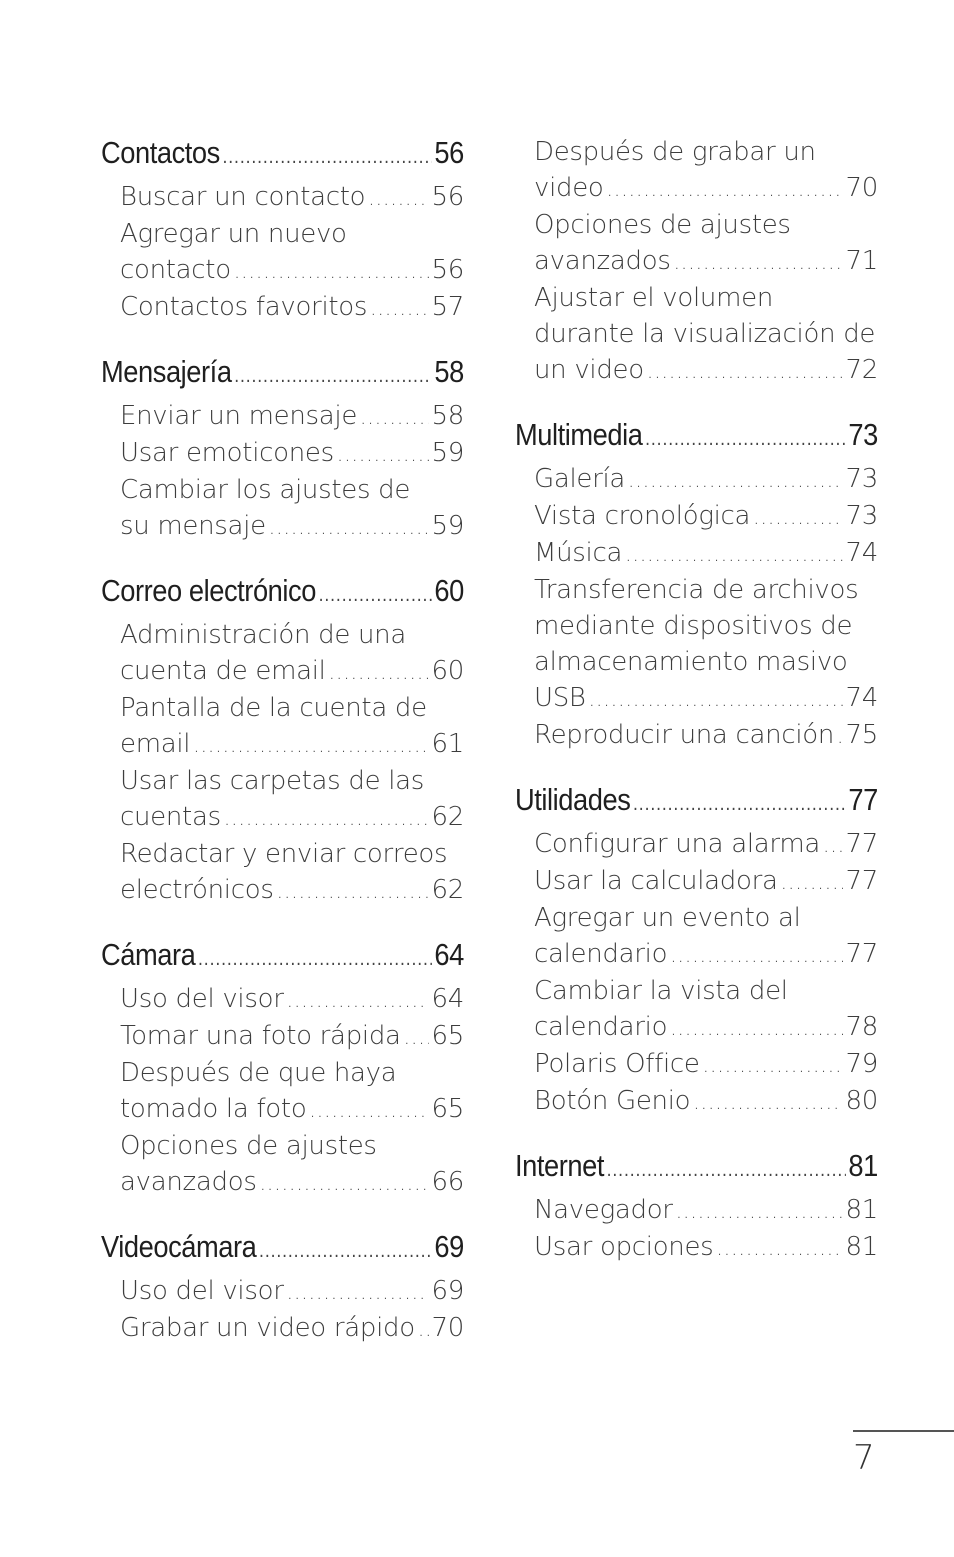 The width and height of the screenshot is (954, 1557). I want to click on entry-last-line: USB 74, so click(706, 698).